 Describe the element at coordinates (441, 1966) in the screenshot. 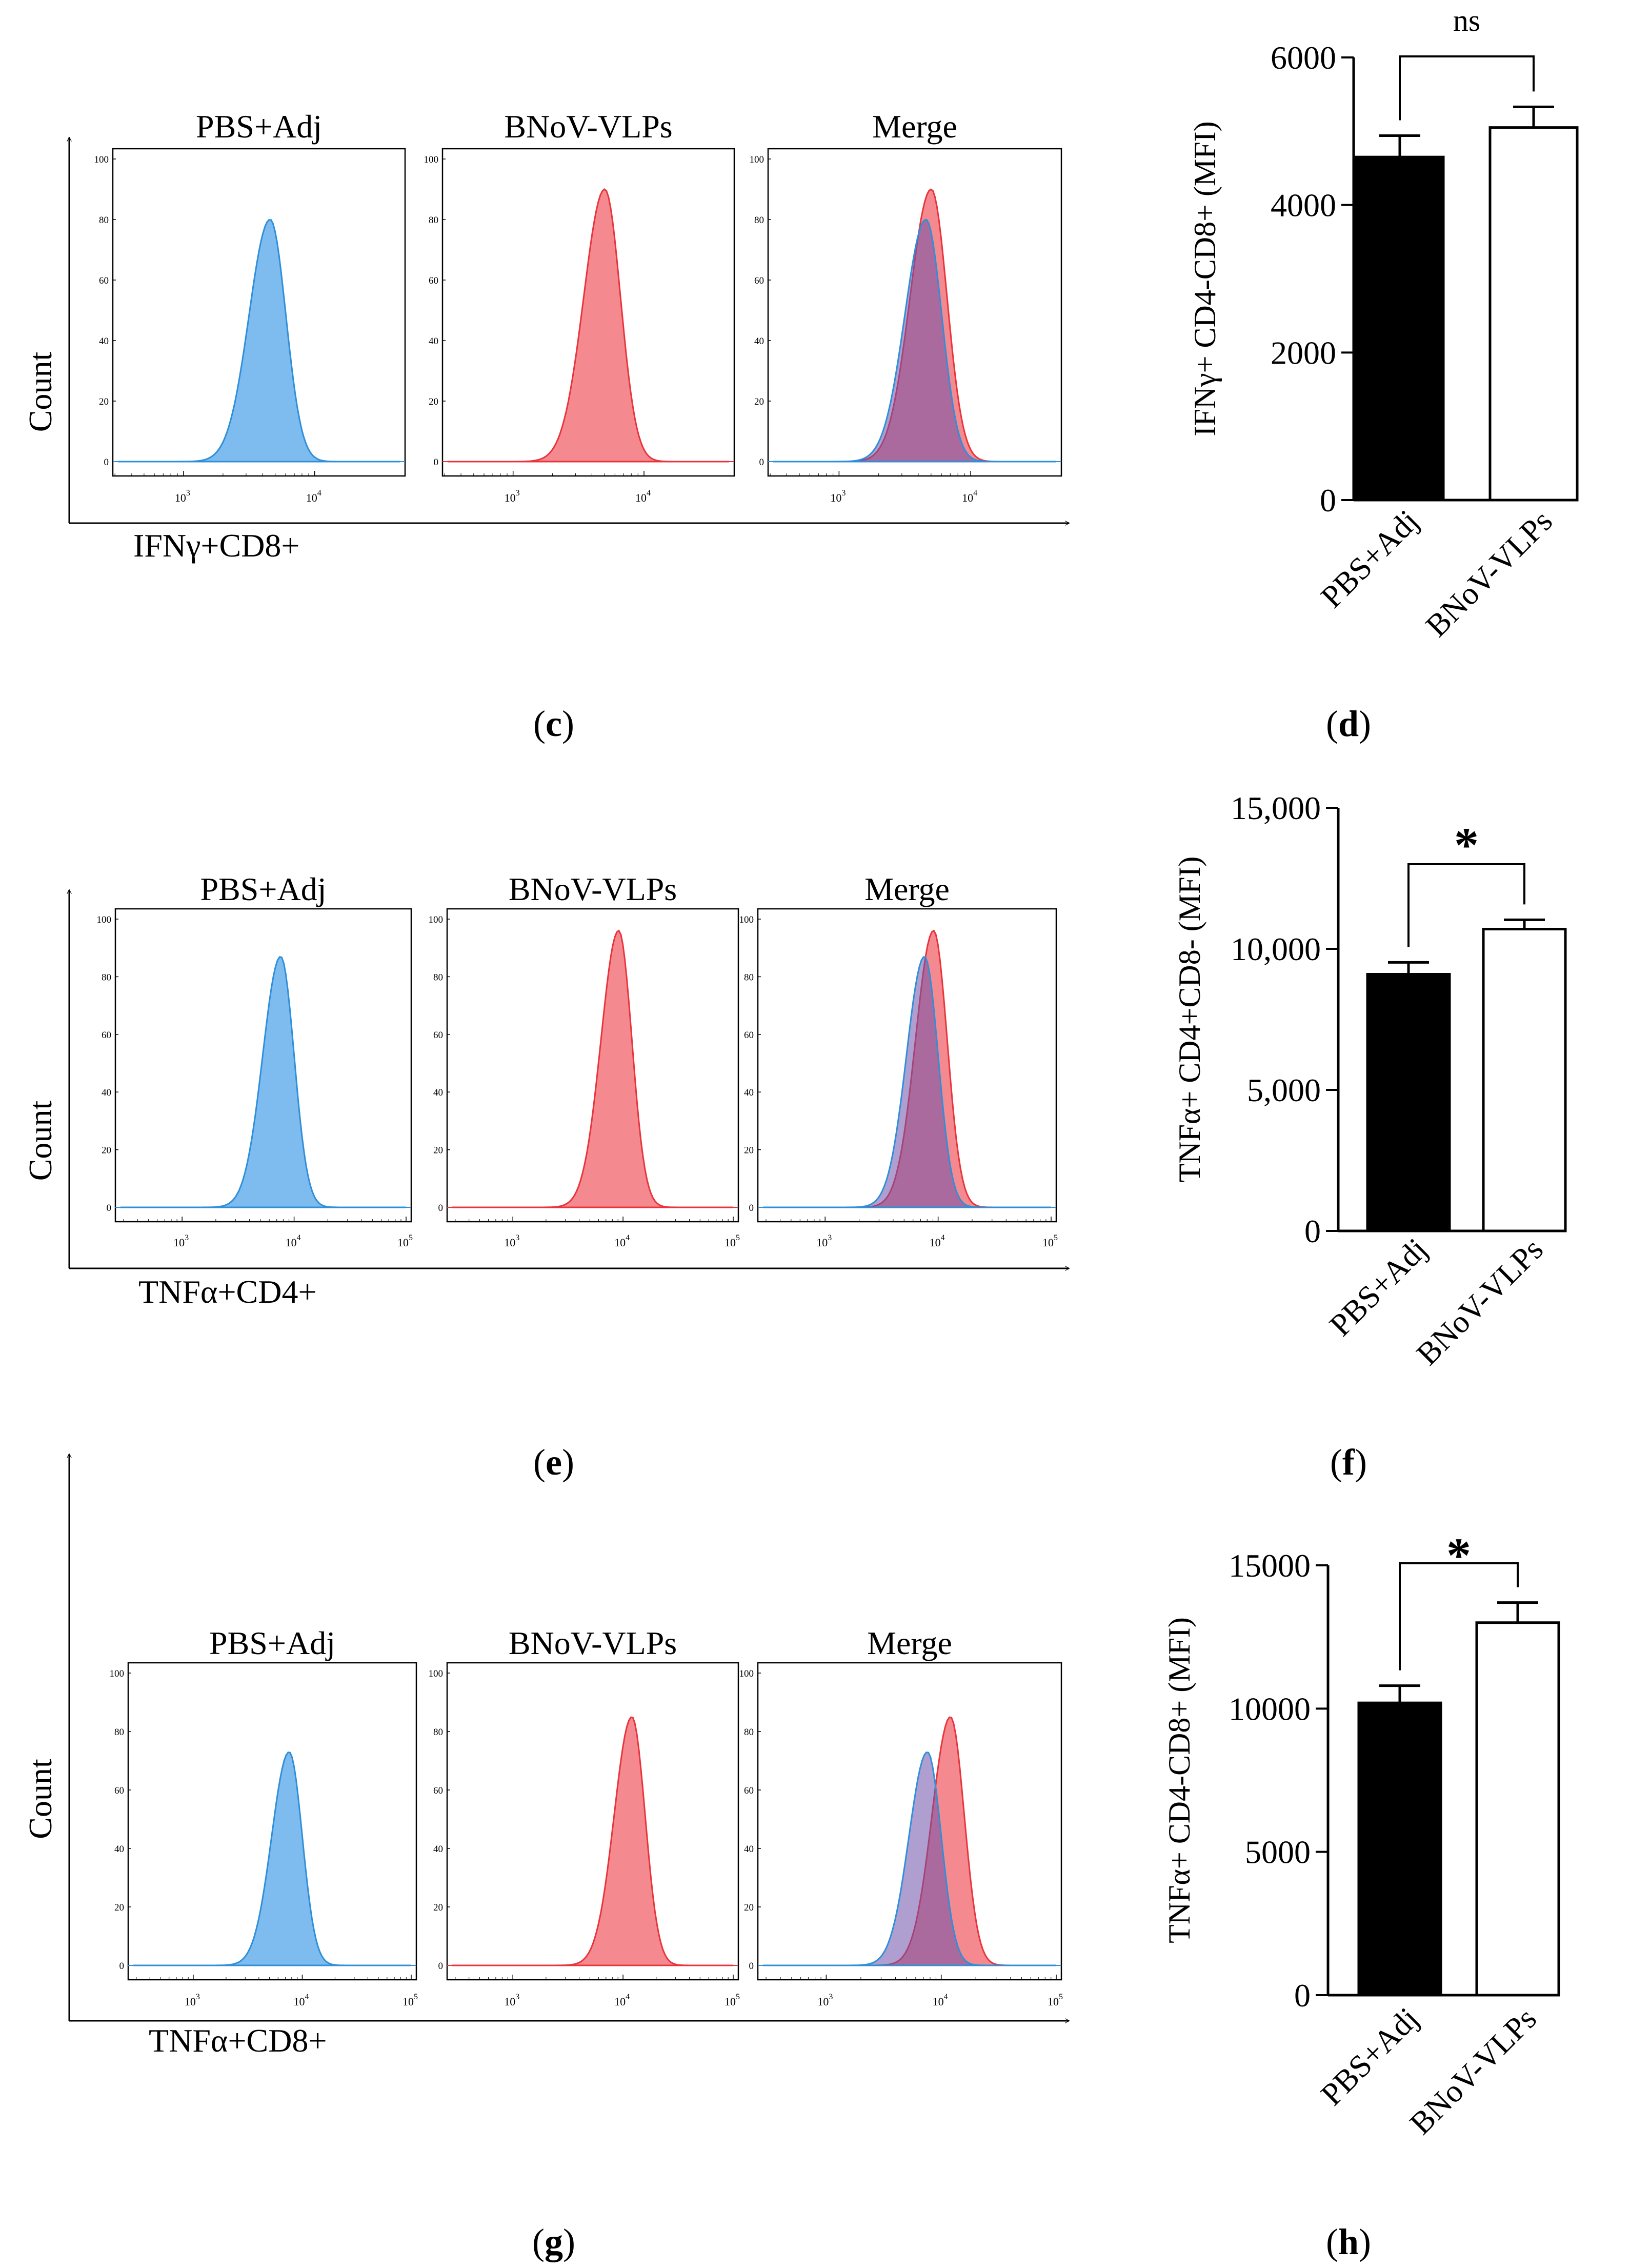

I see `y-tick-label: 0` at that location.